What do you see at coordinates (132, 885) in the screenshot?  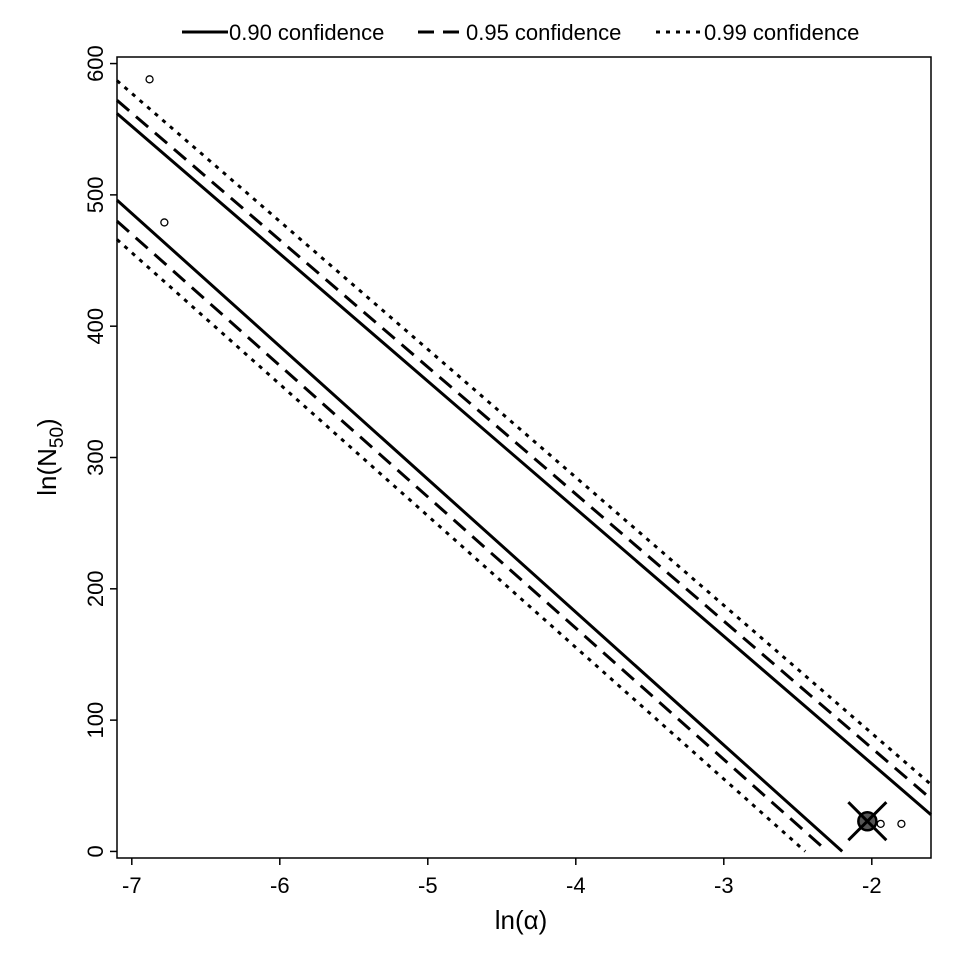 I see `x-tick-label: -7` at bounding box center [132, 885].